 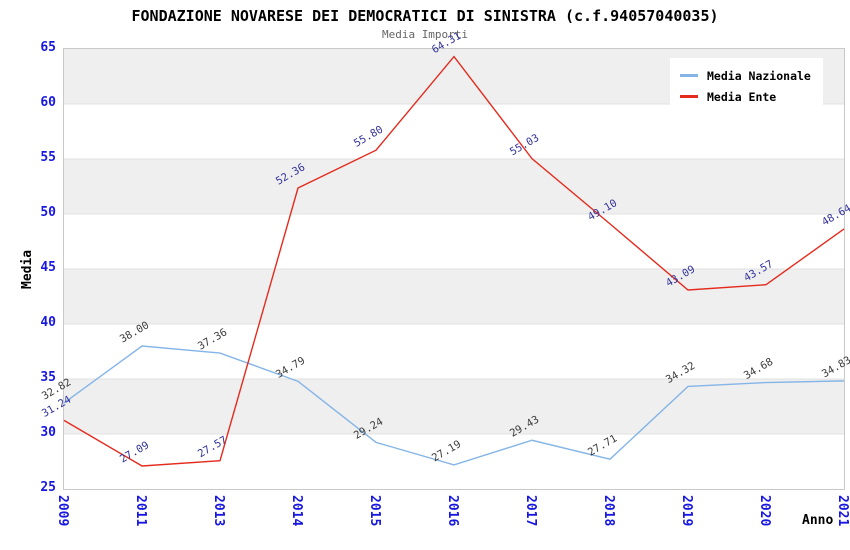 What do you see at coordinates (608, 511) in the screenshot?
I see `x-tick-label: 2018` at bounding box center [608, 511].